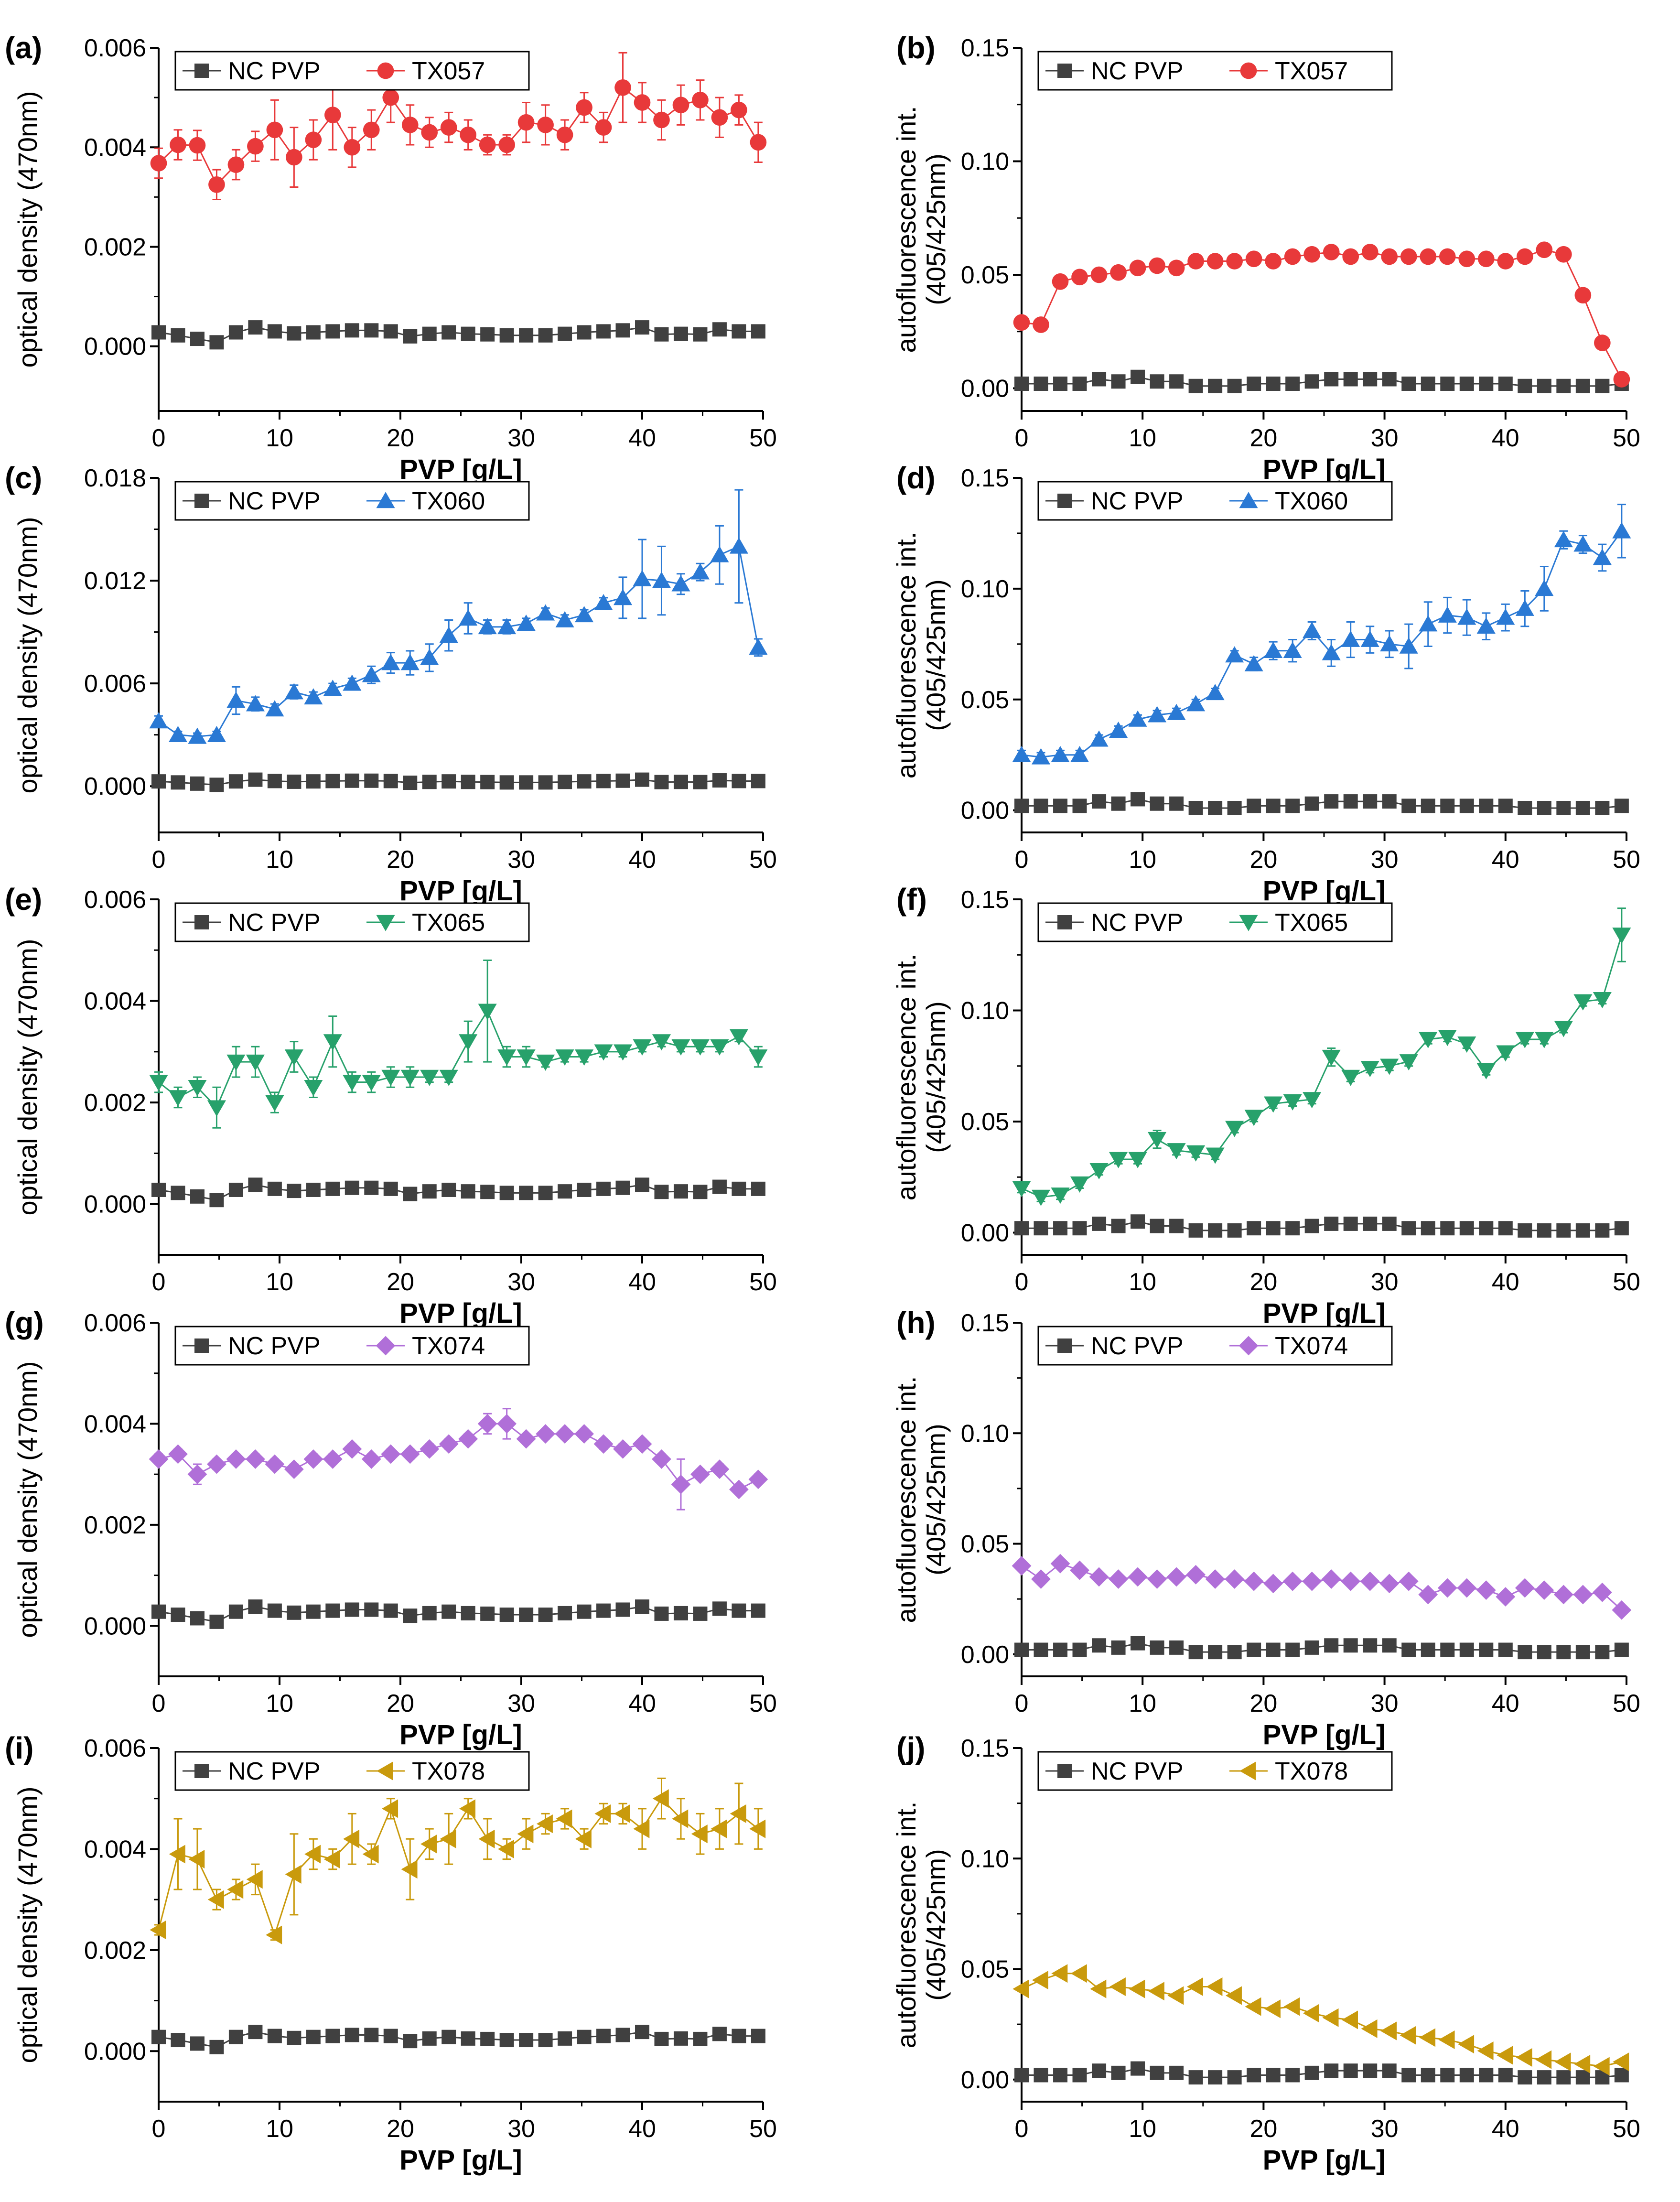 This screenshot has width=1680, height=2202. Describe the element at coordinates (1215, 501) in the screenshot. I see `legend: NC PVP TX060` at that location.